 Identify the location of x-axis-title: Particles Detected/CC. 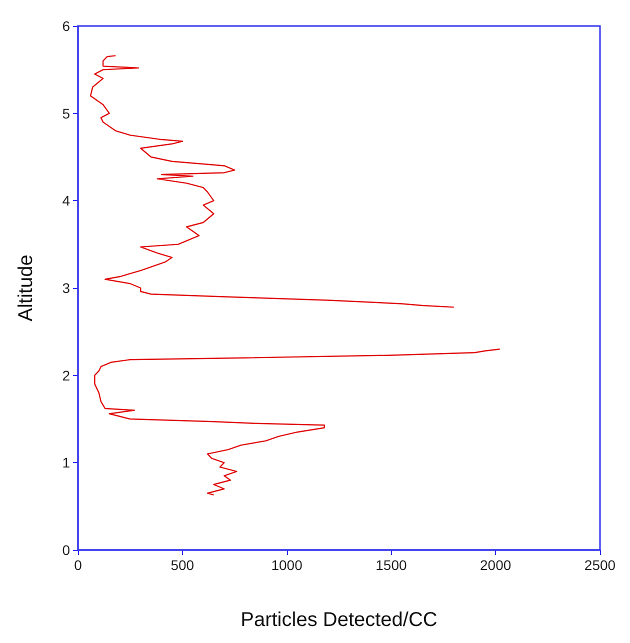
(339, 620).